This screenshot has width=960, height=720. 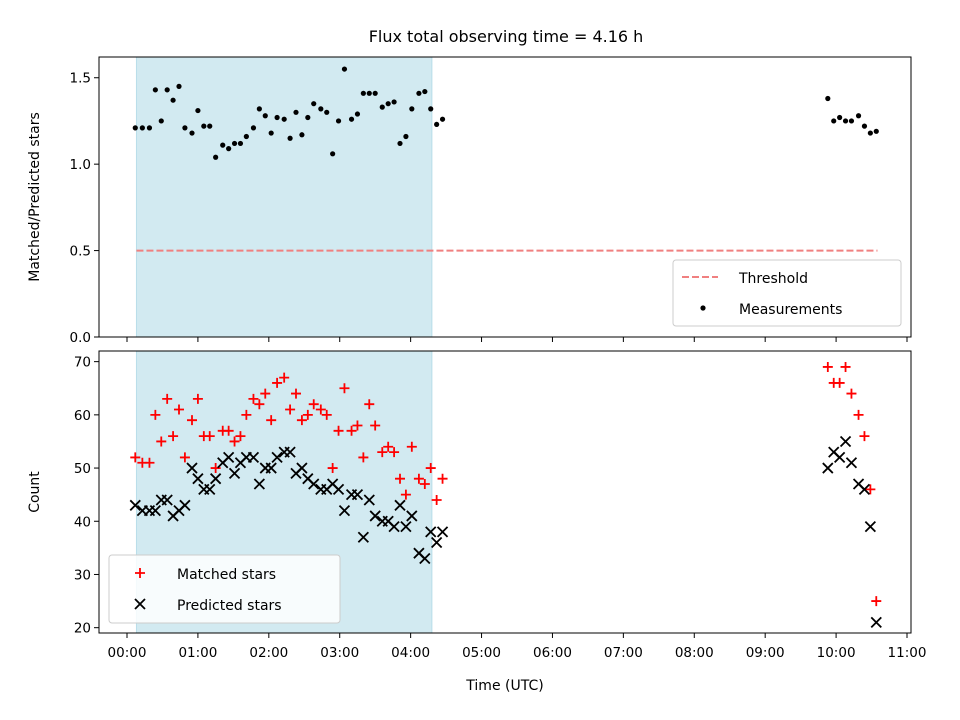 What do you see at coordinates (694, 653) in the screenshot?
I see `x-tick-label: 08:00` at bounding box center [694, 653].